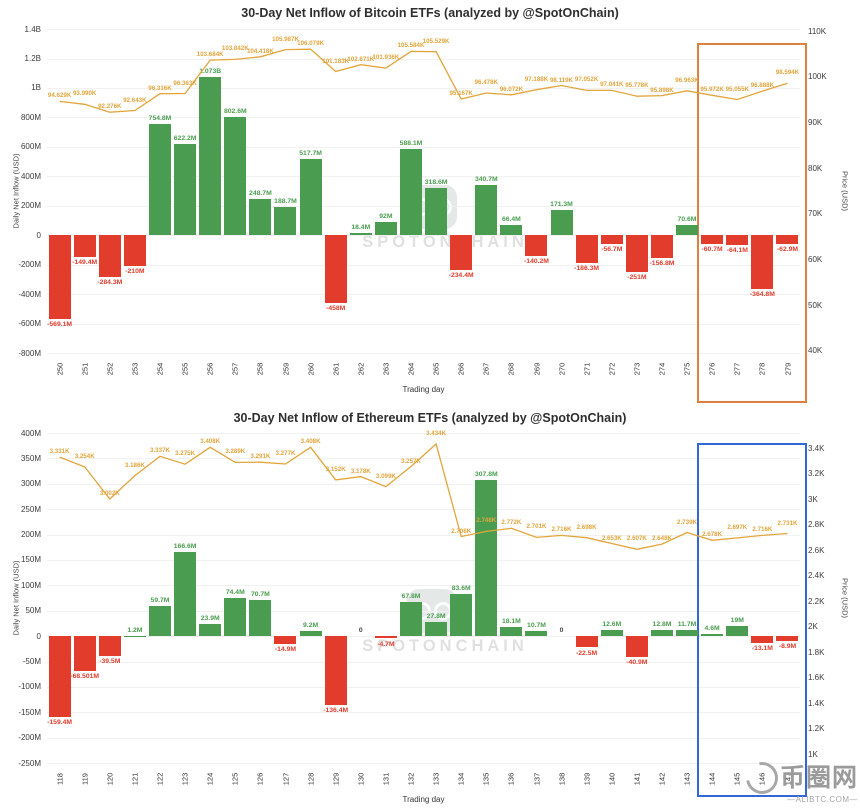 This screenshot has height=810, width=860. I want to click on bar-value-label: -159.4M, so click(60, 722).